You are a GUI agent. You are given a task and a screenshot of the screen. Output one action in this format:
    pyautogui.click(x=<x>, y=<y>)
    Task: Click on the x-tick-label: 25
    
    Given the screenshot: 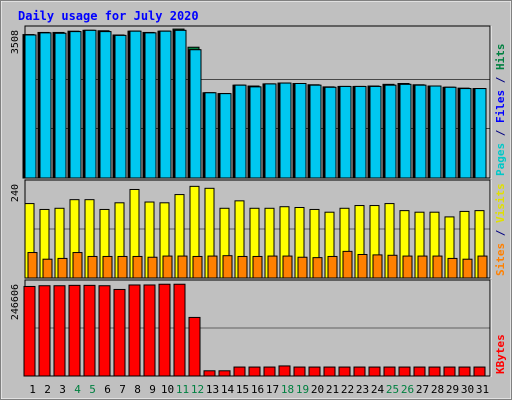 What is the action you would take?
    pyautogui.click(x=392, y=389)
    